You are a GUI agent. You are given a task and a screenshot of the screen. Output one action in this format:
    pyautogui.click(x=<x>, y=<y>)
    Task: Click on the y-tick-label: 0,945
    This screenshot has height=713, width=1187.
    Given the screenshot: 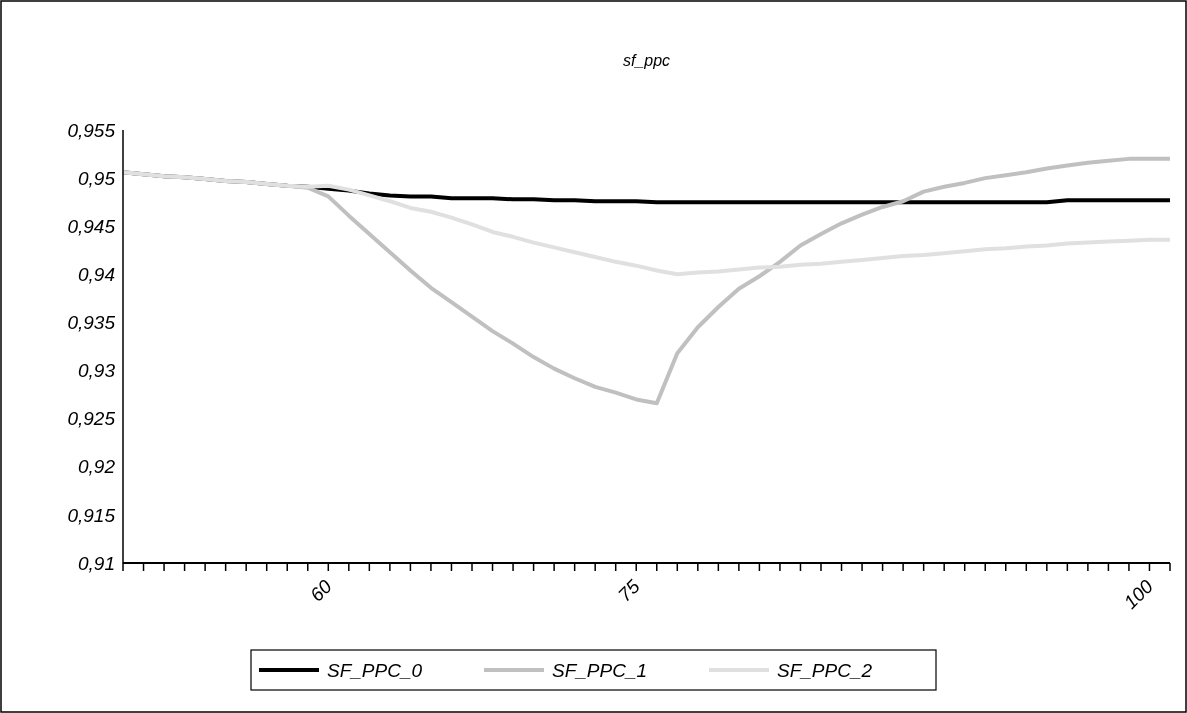 What is the action you would take?
    pyautogui.click(x=91, y=226)
    